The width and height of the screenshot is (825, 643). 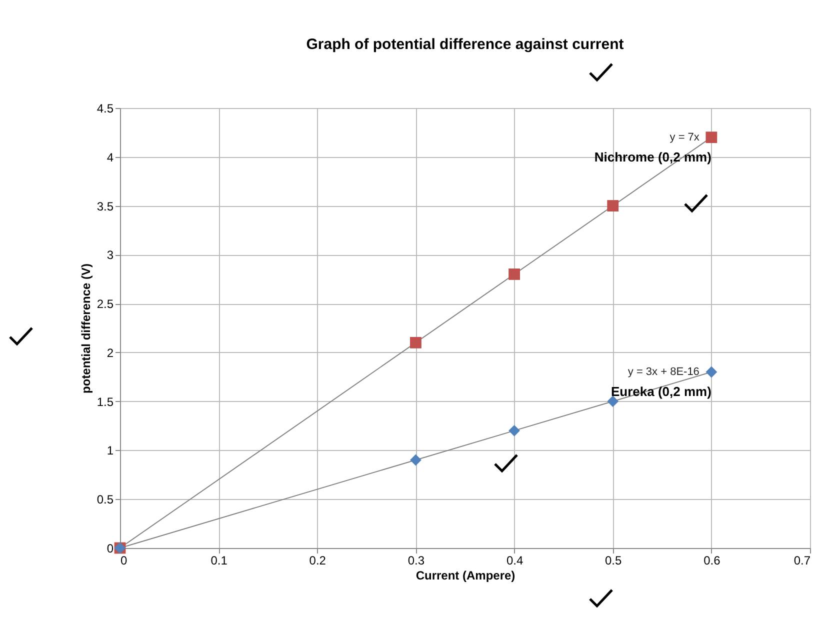 What do you see at coordinates (105, 499) in the screenshot?
I see `y-tick-label: 0.5` at bounding box center [105, 499].